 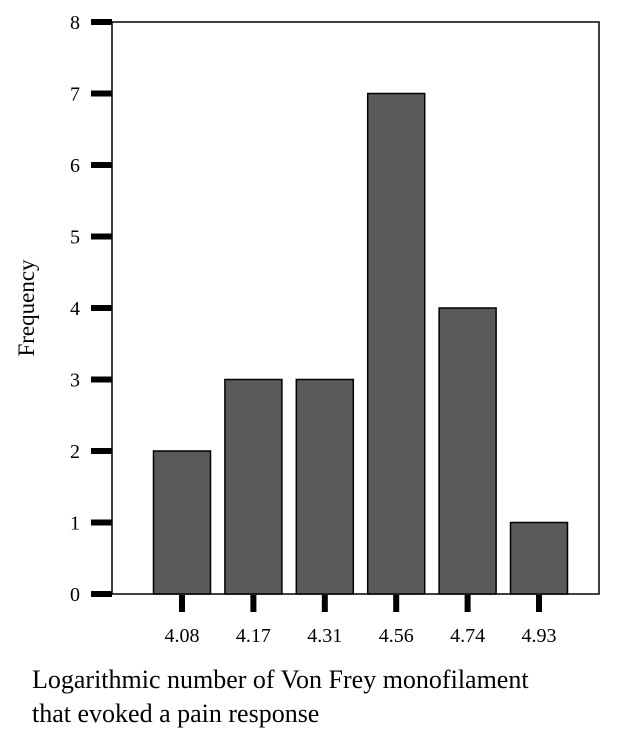 What do you see at coordinates (539, 558) in the screenshot?
I see `bar-4.93` at bounding box center [539, 558].